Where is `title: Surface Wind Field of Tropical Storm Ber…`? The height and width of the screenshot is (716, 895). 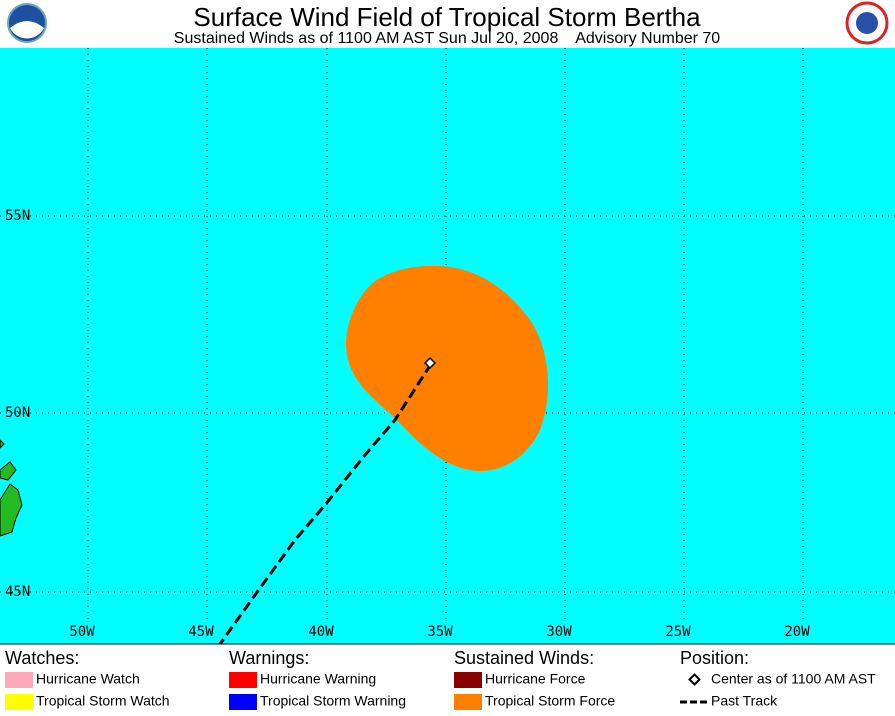 title: Surface Wind Field of Tropical Storm Ber… is located at coordinates (447, 17).